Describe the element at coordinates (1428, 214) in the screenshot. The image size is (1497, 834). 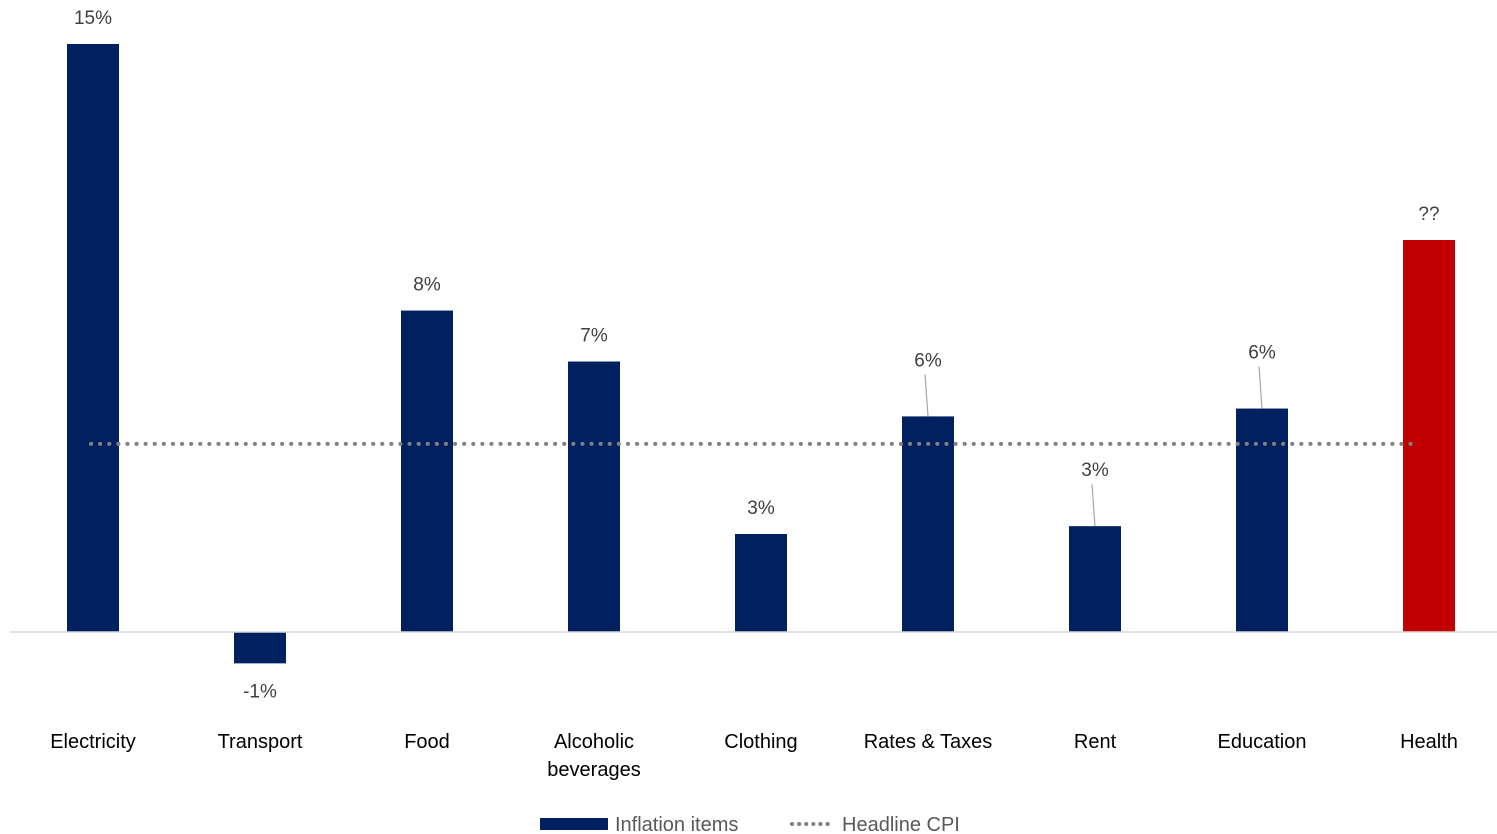
I see `data-label: ??` at that location.